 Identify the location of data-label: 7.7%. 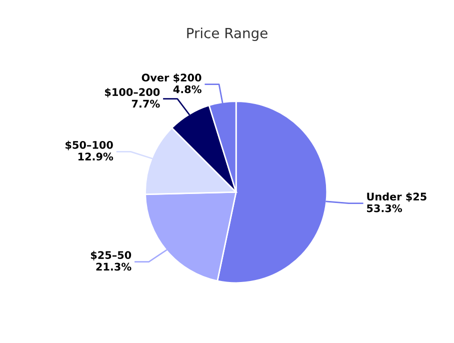
(146, 104).